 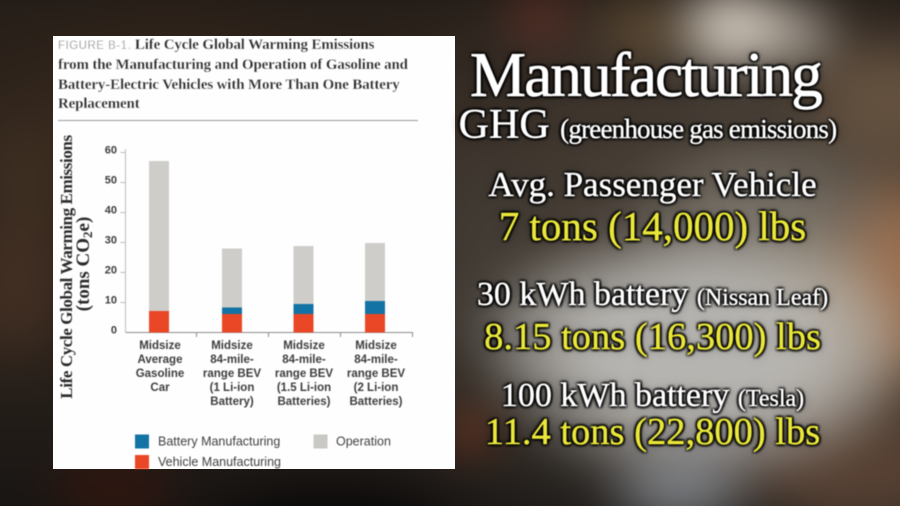 What do you see at coordinates (219, 462) in the screenshot?
I see `svg-text: Vehicle Manufacturing` at bounding box center [219, 462].